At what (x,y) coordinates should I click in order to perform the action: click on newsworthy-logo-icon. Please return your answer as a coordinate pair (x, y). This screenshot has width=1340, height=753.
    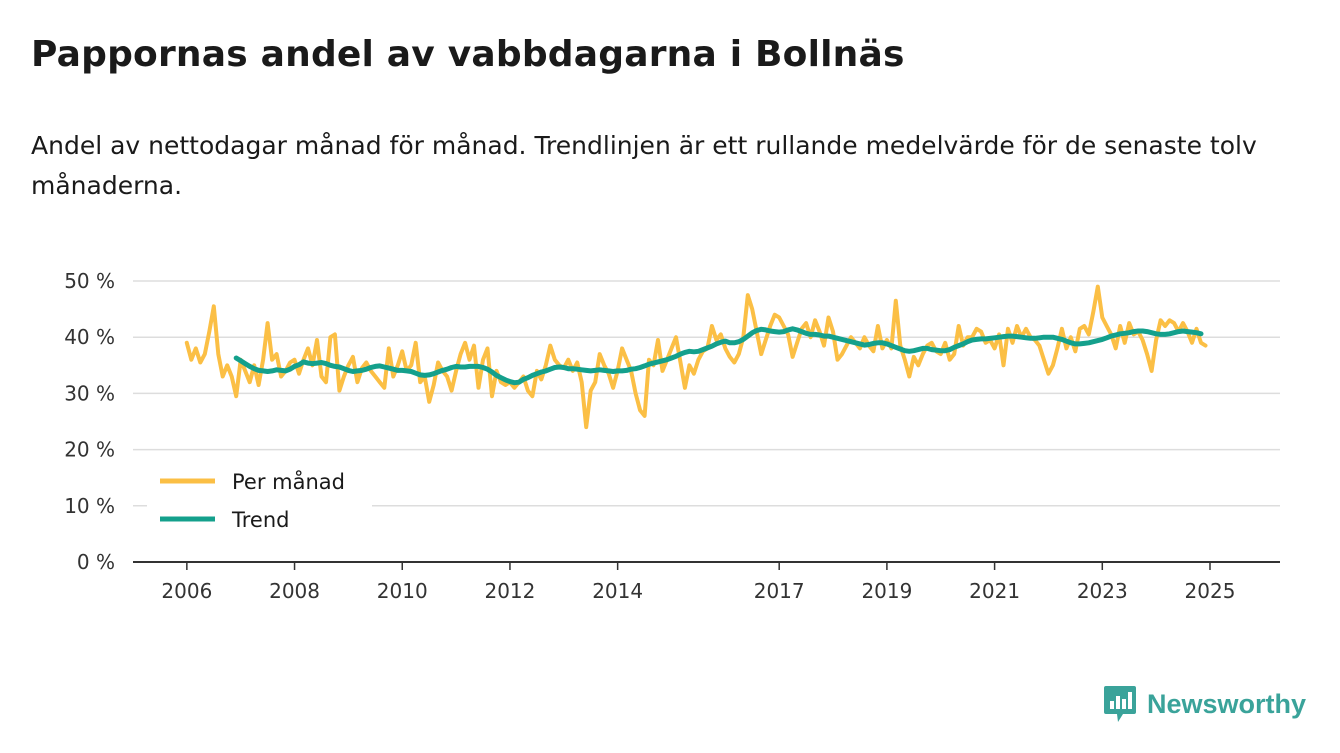
    Looking at the image, I should click on (1120, 704).